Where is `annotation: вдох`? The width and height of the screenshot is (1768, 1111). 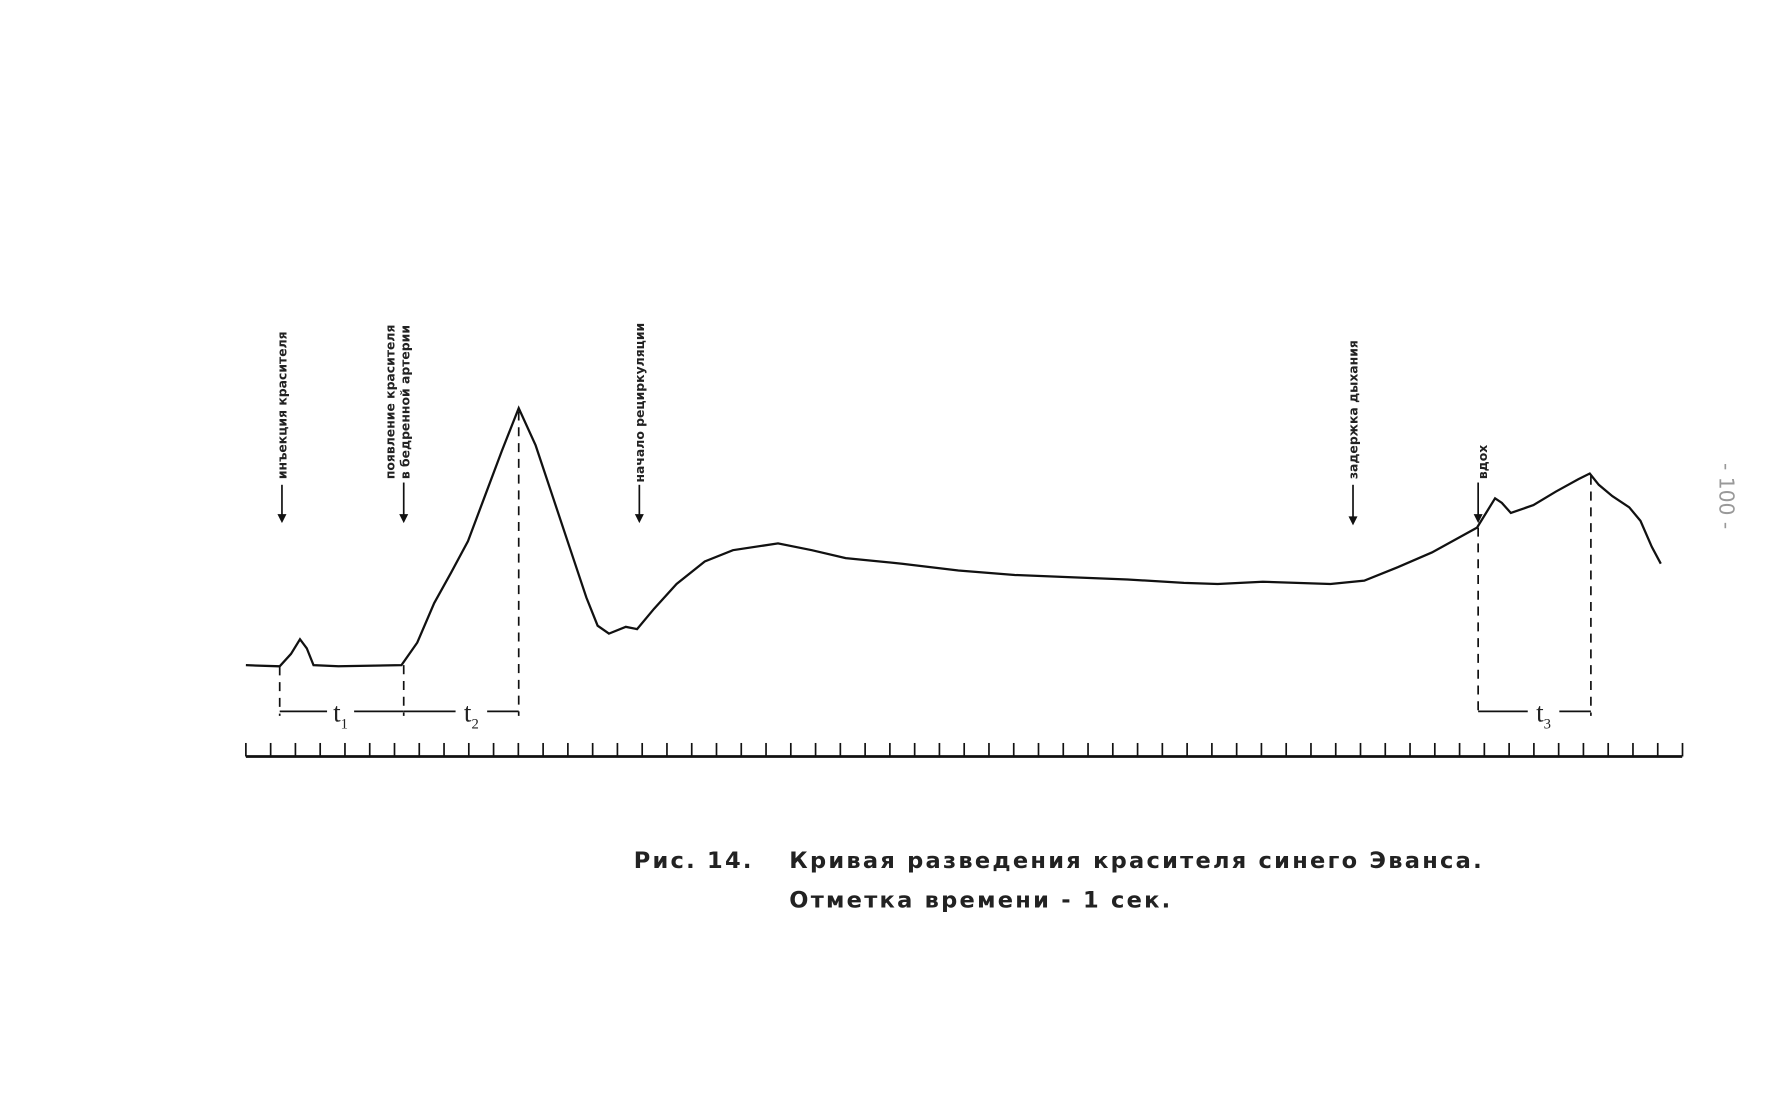
annotation: вдох is located at coordinates (1482, 462).